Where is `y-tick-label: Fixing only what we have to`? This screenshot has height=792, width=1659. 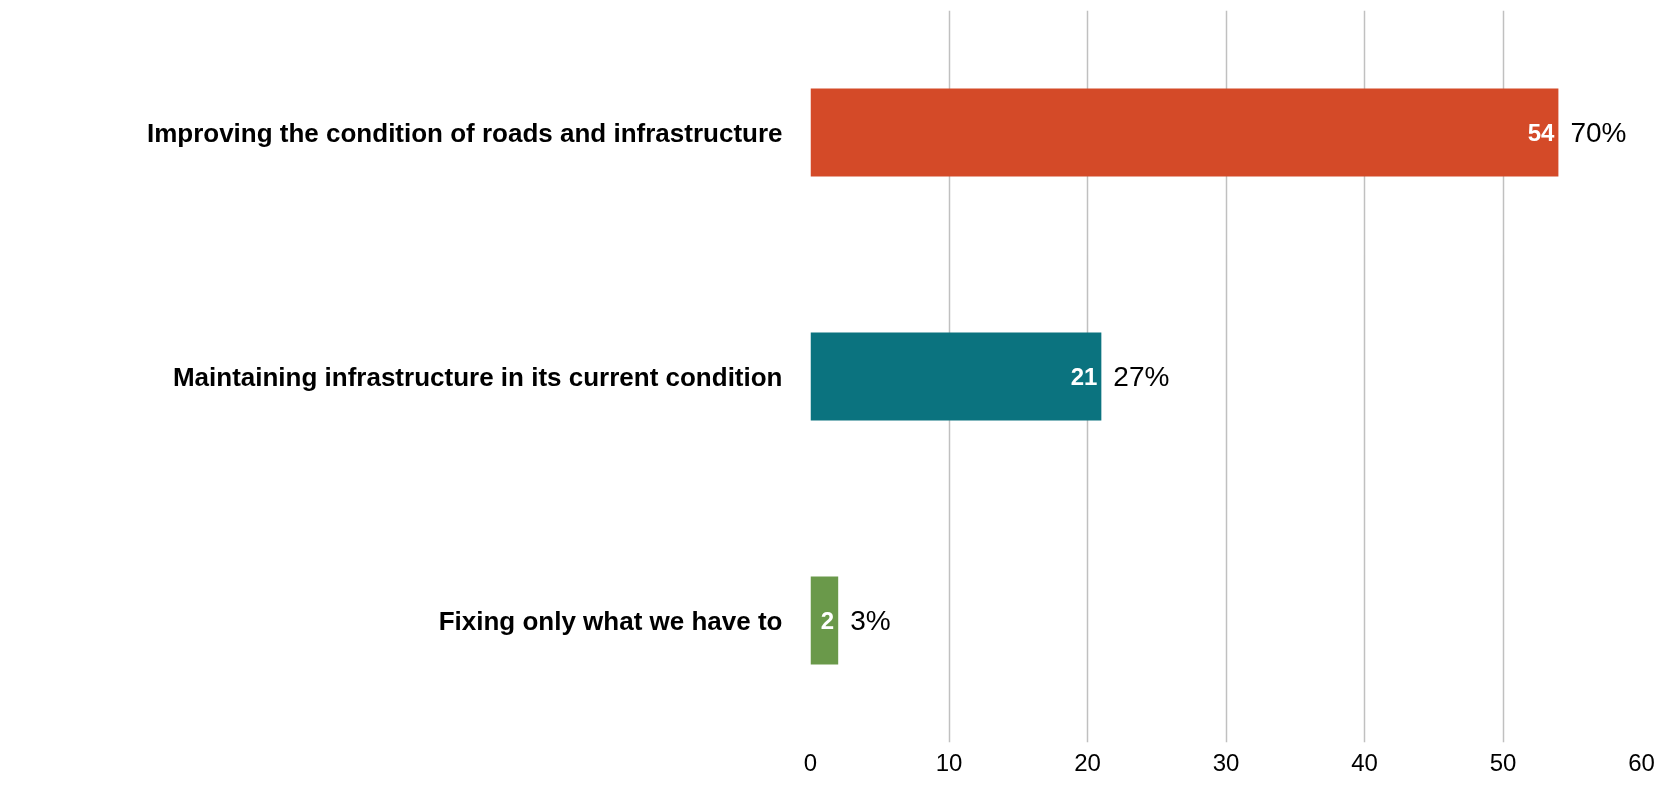 y-tick-label: Fixing only what we have to is located at coordinates (610, 620).